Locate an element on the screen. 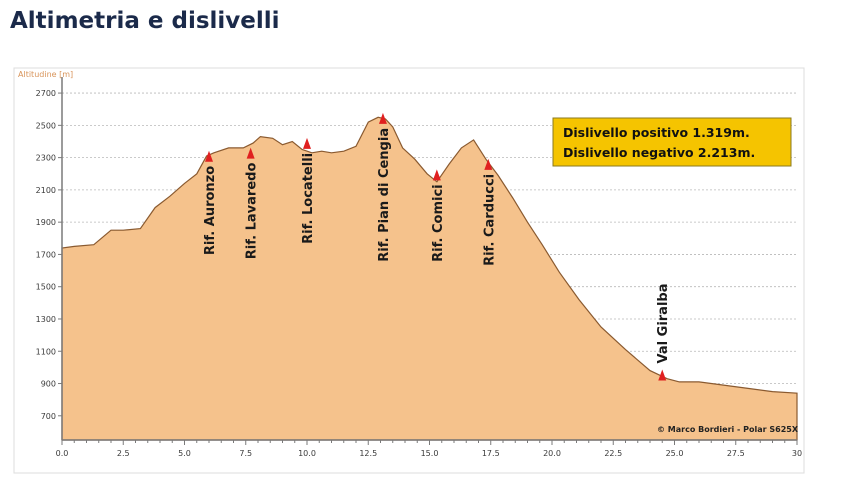  x-tick-label: 10.0 is located at coordinates (307, 453).